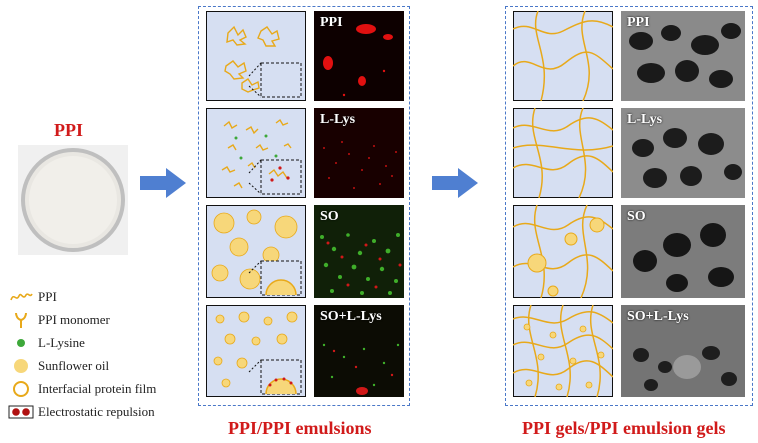  Describe the element at coordinates (256, 153) in the screenshot. I see `emulsion-schematic-l-lys` at that location.